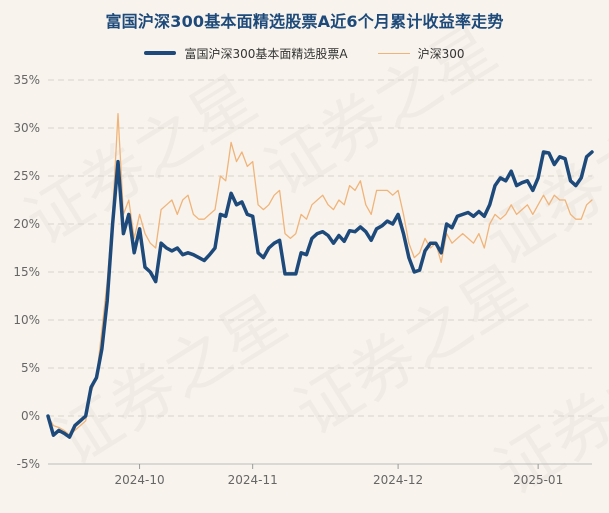 This screenshot has width=609, height=513. I want to click on x-tick-label: 2024-12, so click(398, 480).